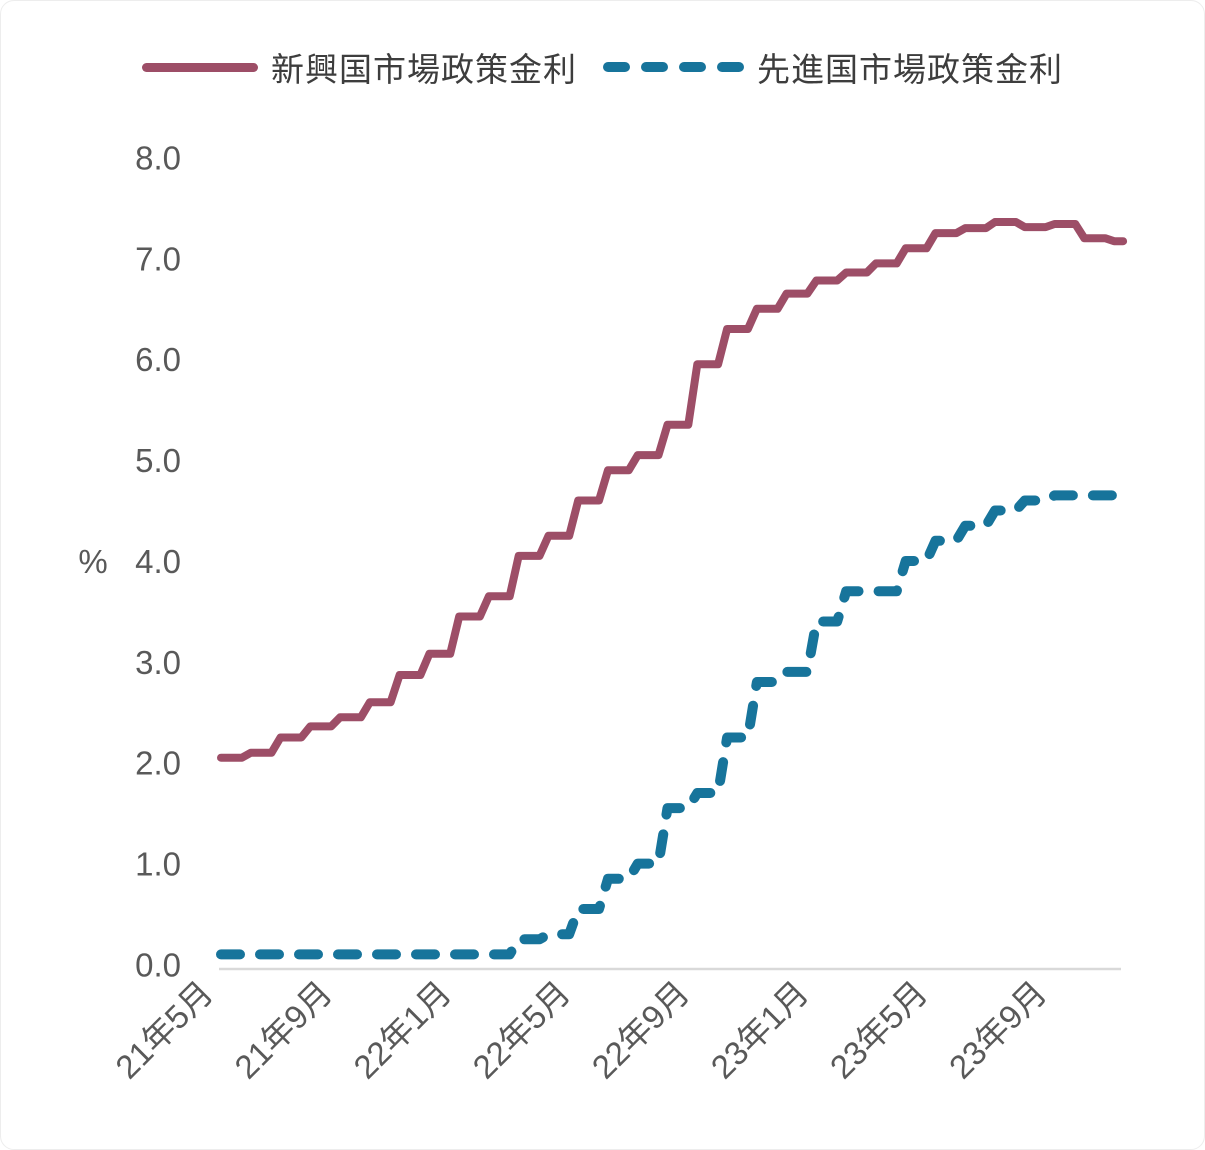 The image size is (1205, 1150). Describe the element at coordinates (879, 1030) in the screenshot. I see `x-axis-tick-label: 23年5月` at that location.